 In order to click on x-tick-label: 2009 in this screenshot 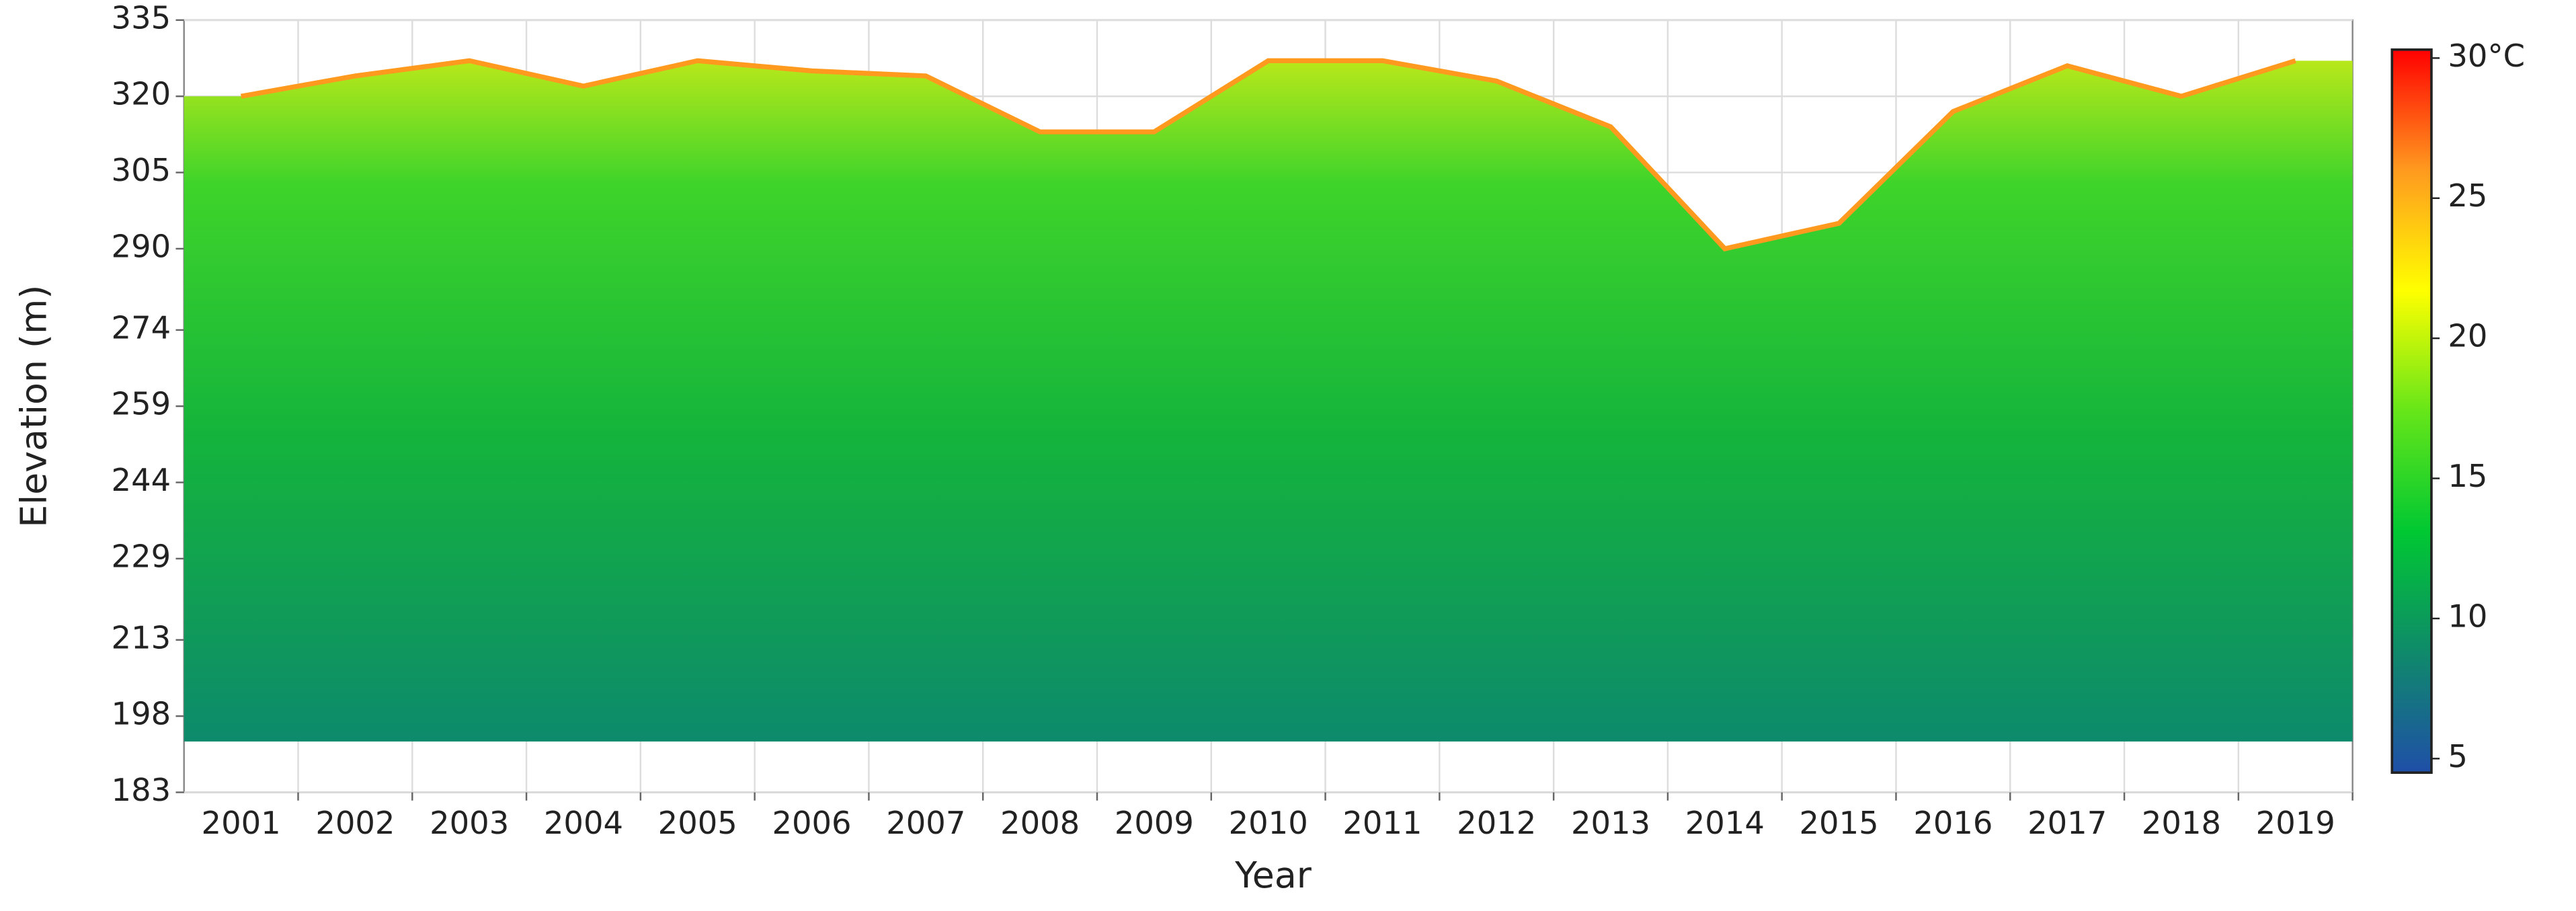, I will do `click(1154, 823)`.